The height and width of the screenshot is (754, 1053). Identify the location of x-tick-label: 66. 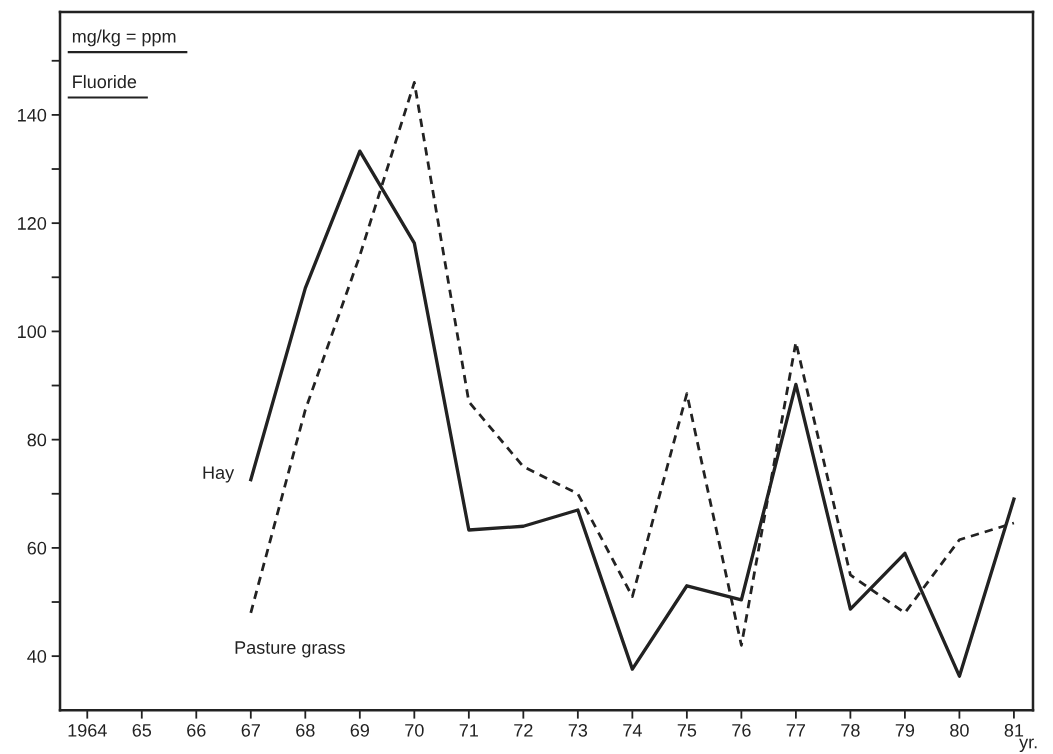
(196, 730).